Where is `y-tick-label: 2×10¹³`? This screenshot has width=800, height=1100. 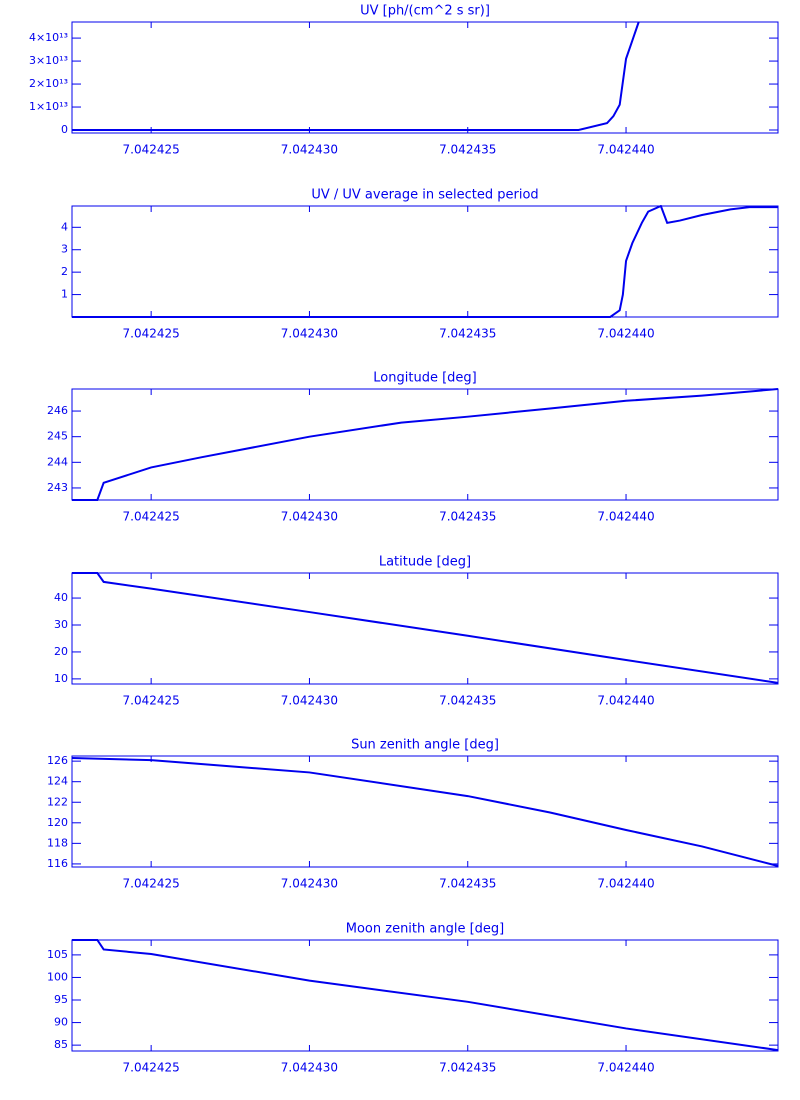 y-tick-label: 2×10¹³ is located at coordinates (48, 83).